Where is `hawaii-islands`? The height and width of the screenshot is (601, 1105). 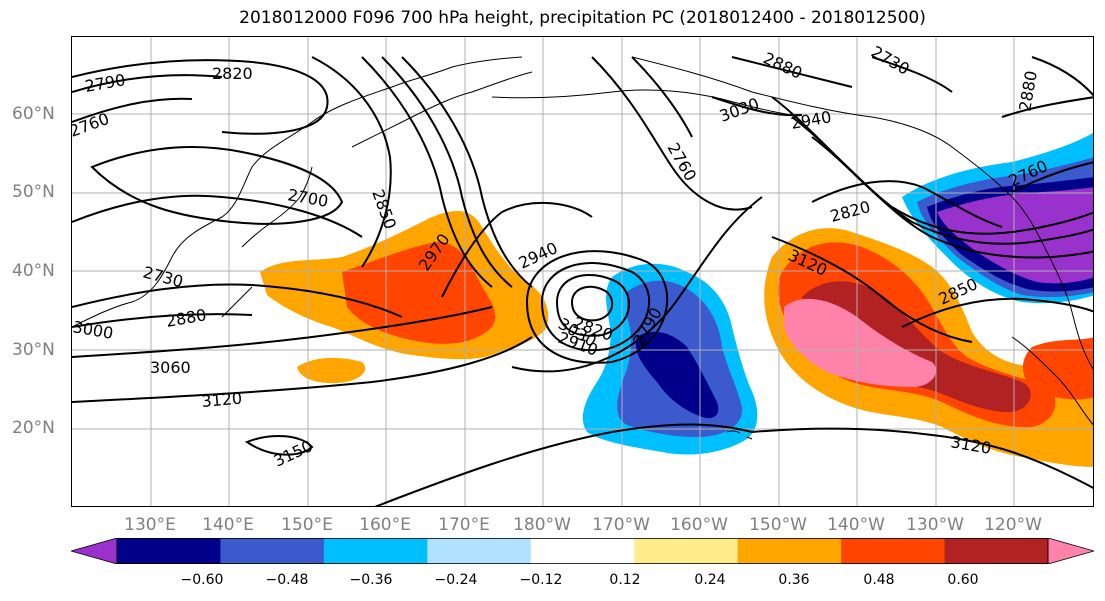 hawaii-islands is located at coordinates (739, 435).